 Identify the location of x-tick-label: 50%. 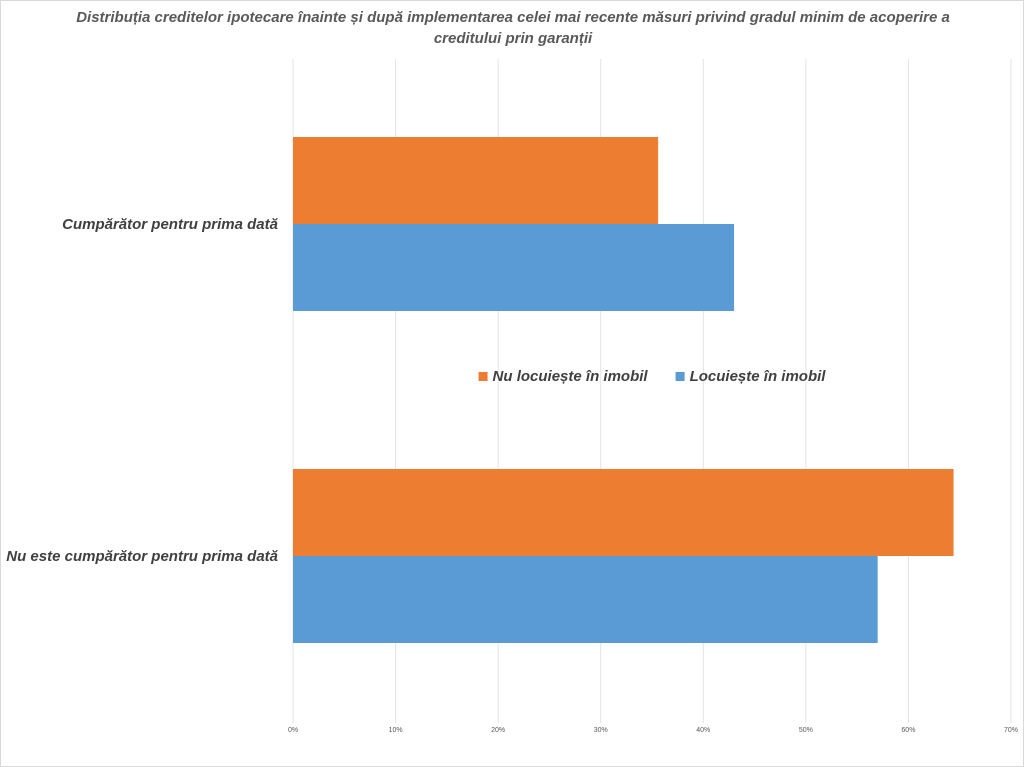
(806, 730).